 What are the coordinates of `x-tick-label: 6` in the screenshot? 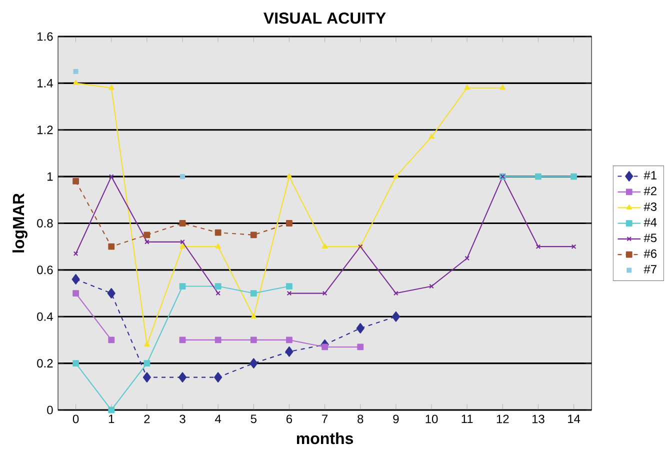 It's located at (289, 419).